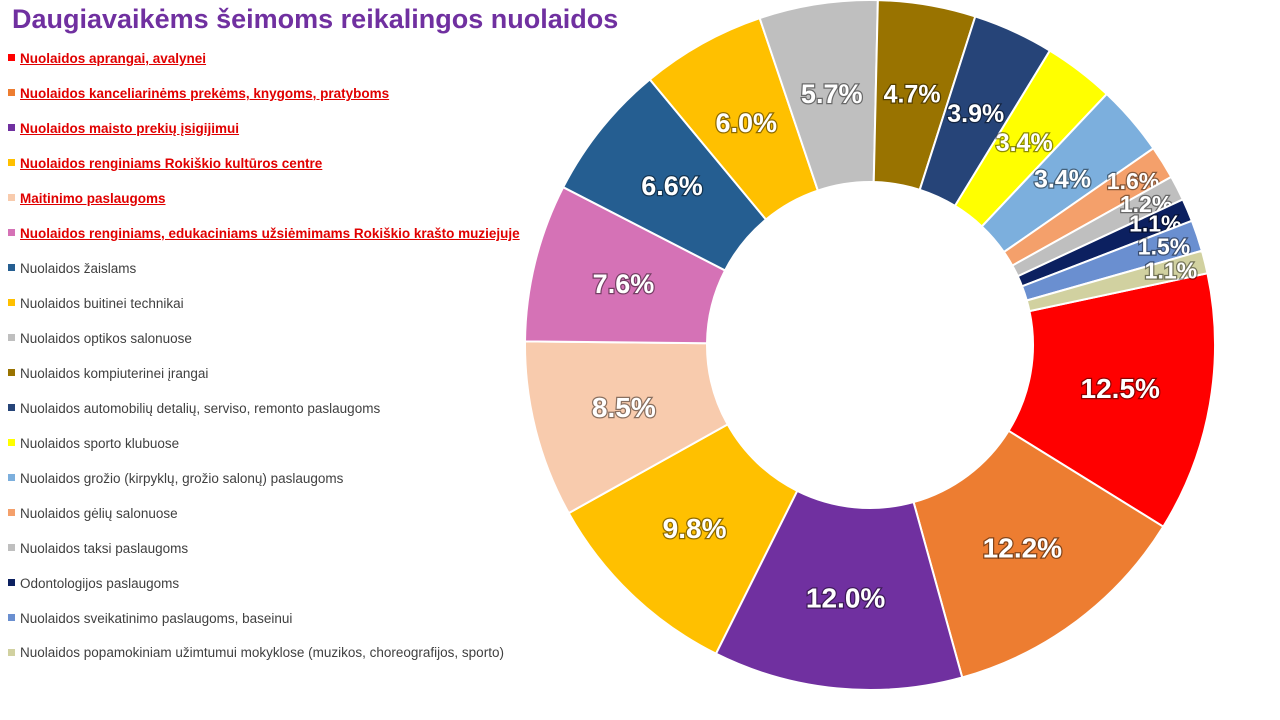 The height and width of the screenshot is (720, 1280). What do you see at coordinates (78, 268) in the screenshot?
I see `legend-label: Nuolaidos žaislams` at bounding box center [78, 268].